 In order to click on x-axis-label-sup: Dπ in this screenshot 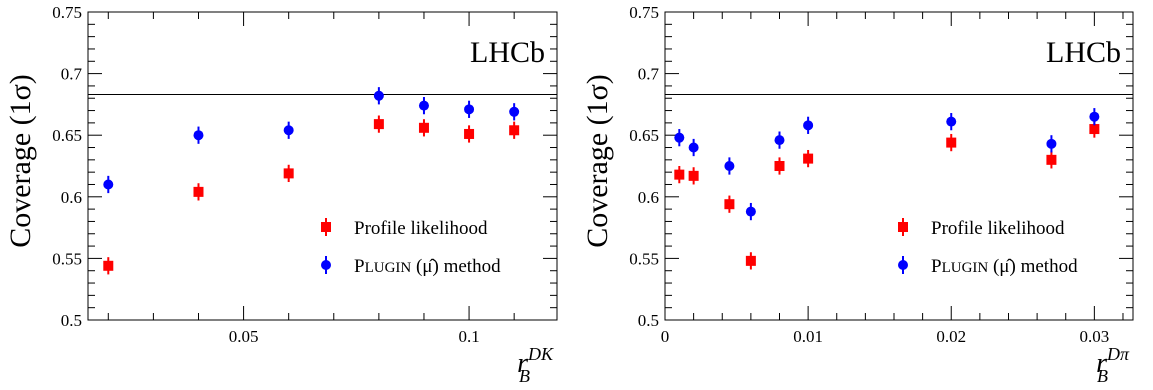, I will do `click(1118, 354)`.